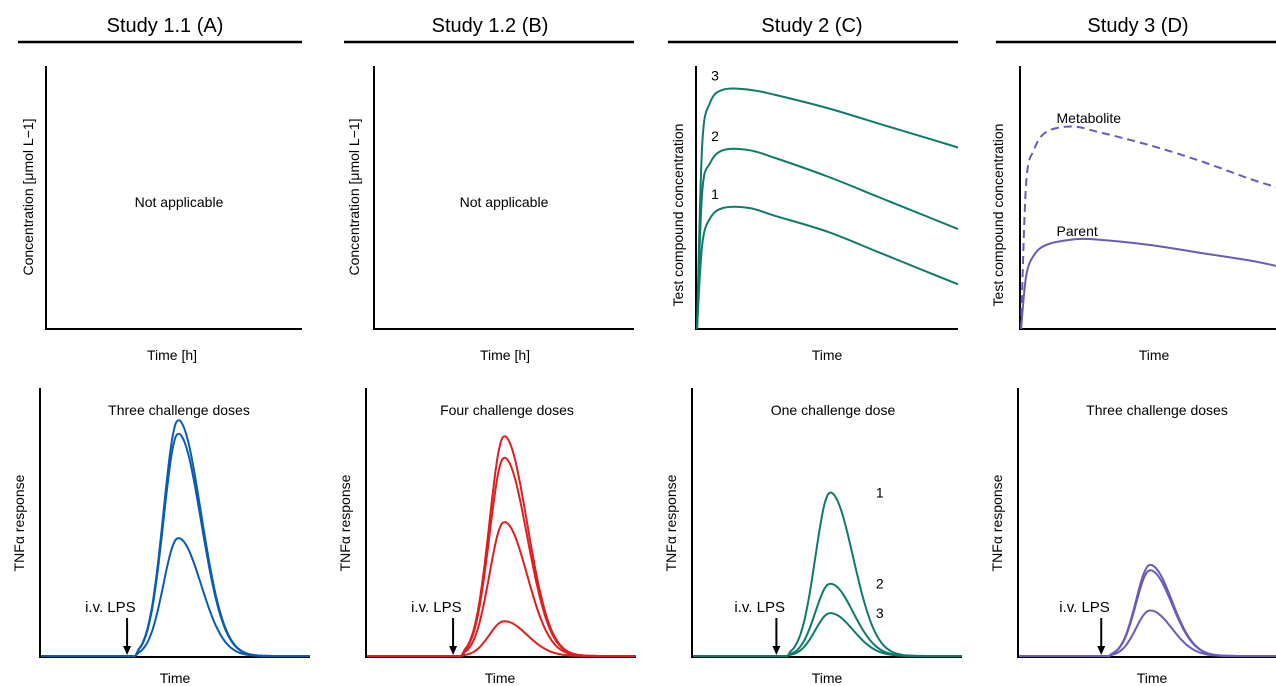 The height and width of the screenshot is (686, 1276). I want to click on panel-a-top-xlabel: Time [h], so click(172, 355).